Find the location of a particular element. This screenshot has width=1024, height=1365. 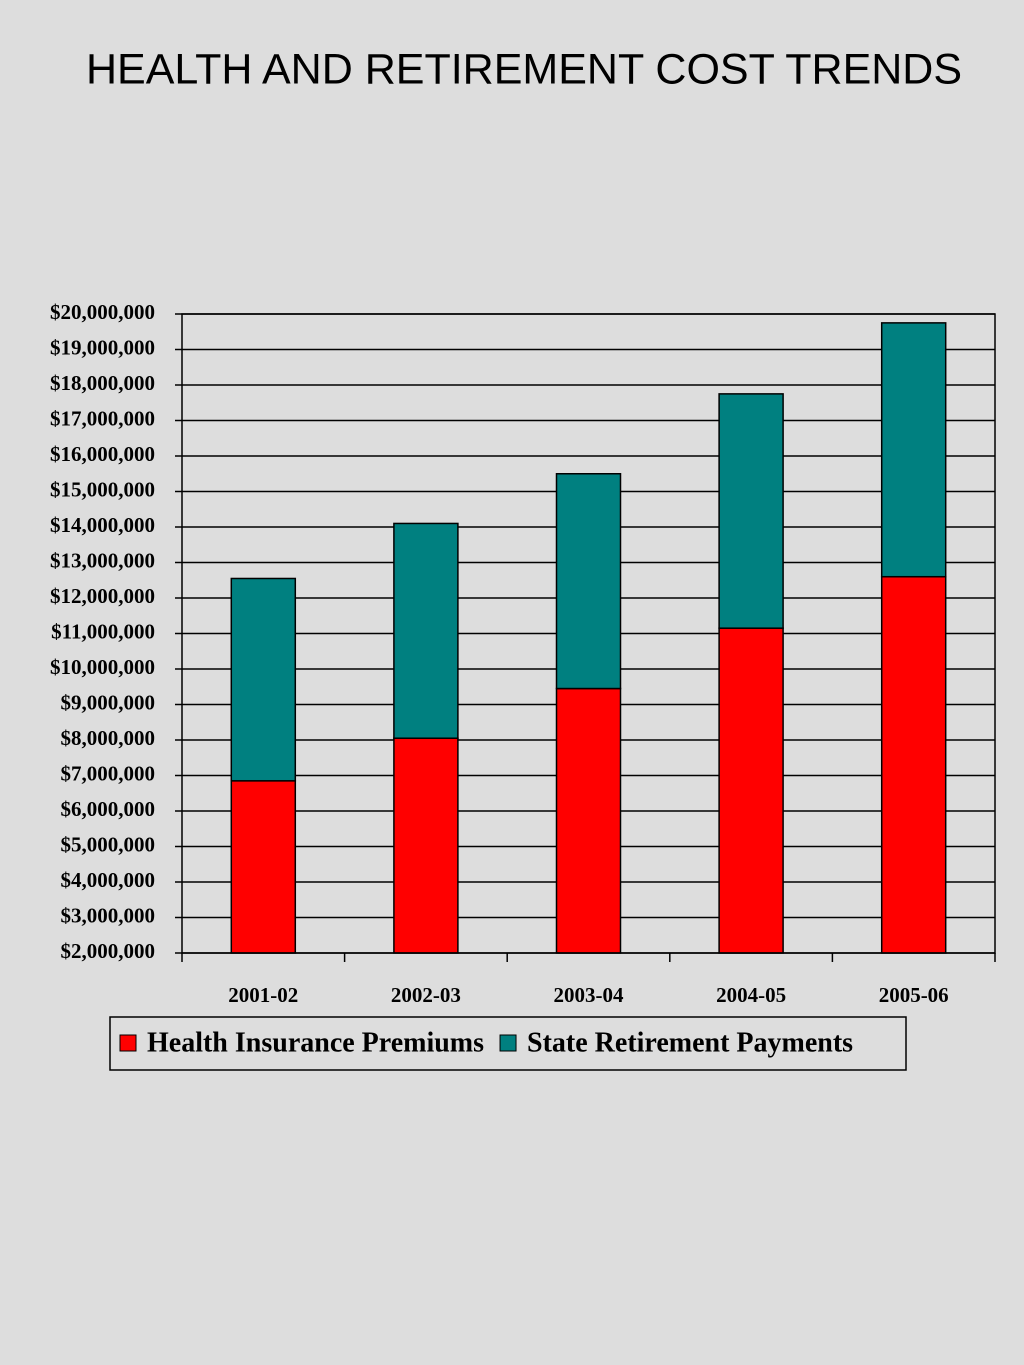

y-tick-label: $20,000,000 is located at coordinates (102, 312).